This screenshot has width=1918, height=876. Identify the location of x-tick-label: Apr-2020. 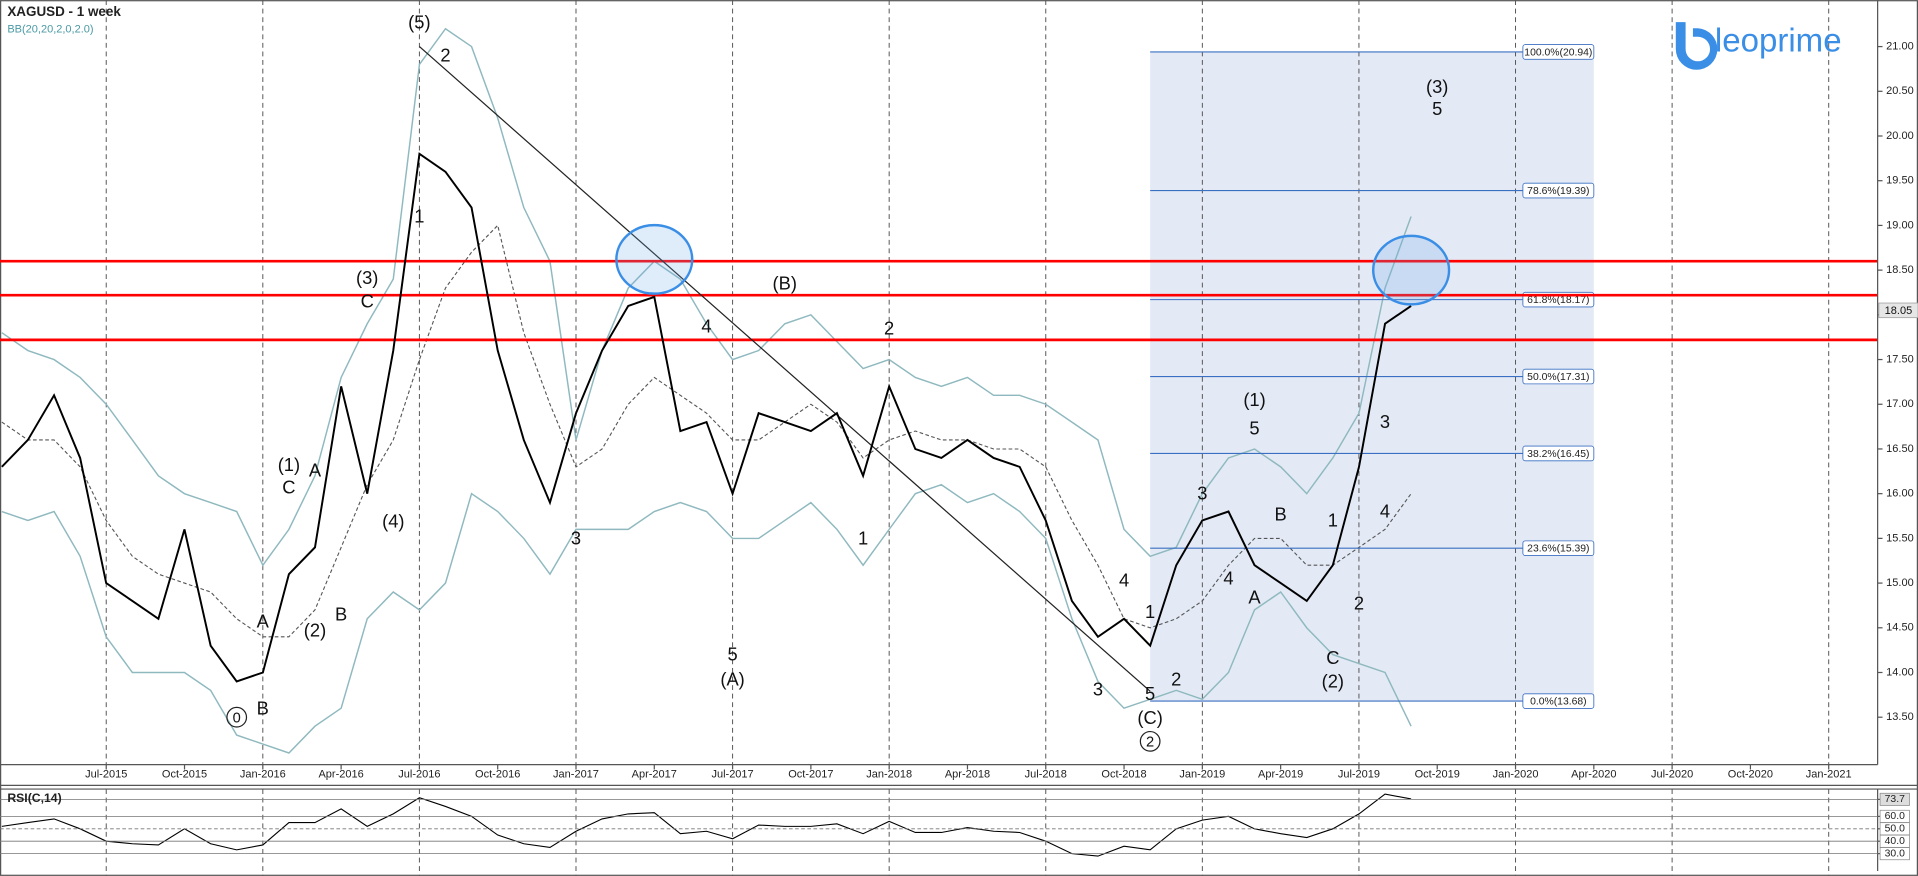
(1593, 774).